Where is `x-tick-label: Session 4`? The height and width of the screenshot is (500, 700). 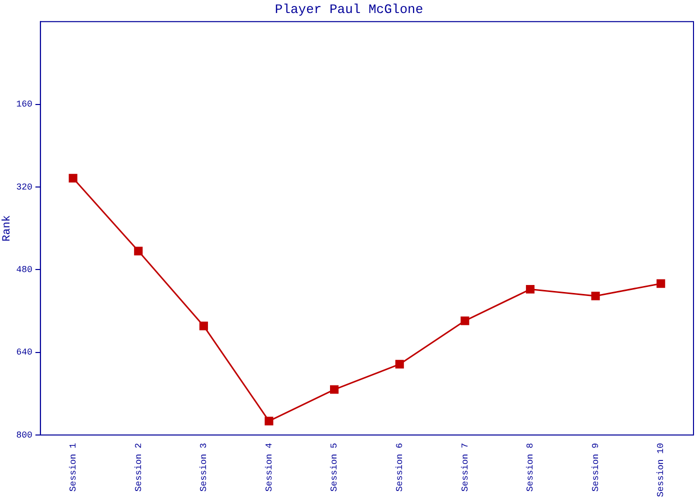
x-tick-label: Session 4 is located at coordinates (269, 467).